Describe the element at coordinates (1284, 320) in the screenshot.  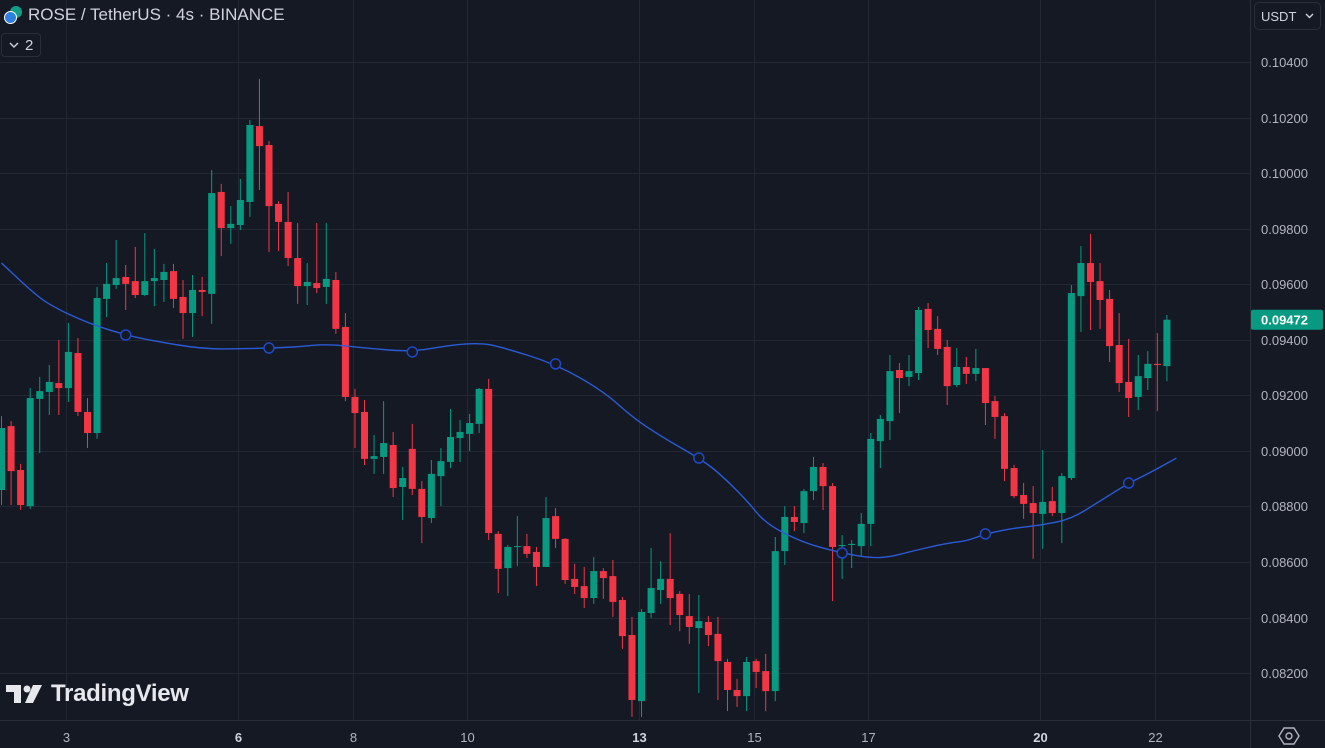
I see `last-price-label: 0.09472` at that location.